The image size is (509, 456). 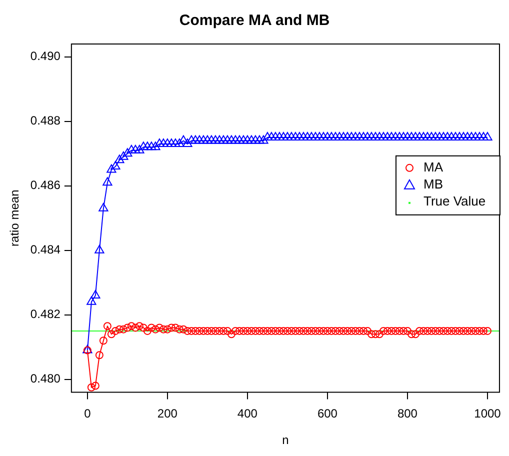 What do you see at coordinates (15, 218) in the screenshot?
I see `y-axis-title: ratio mean` at bounding box center [15, 218].